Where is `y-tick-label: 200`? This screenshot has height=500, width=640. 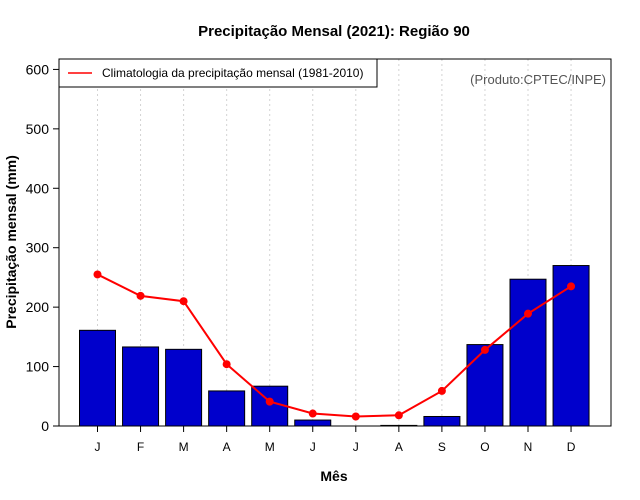
y-tick-label: 200 is located at coordinates (38, 307).